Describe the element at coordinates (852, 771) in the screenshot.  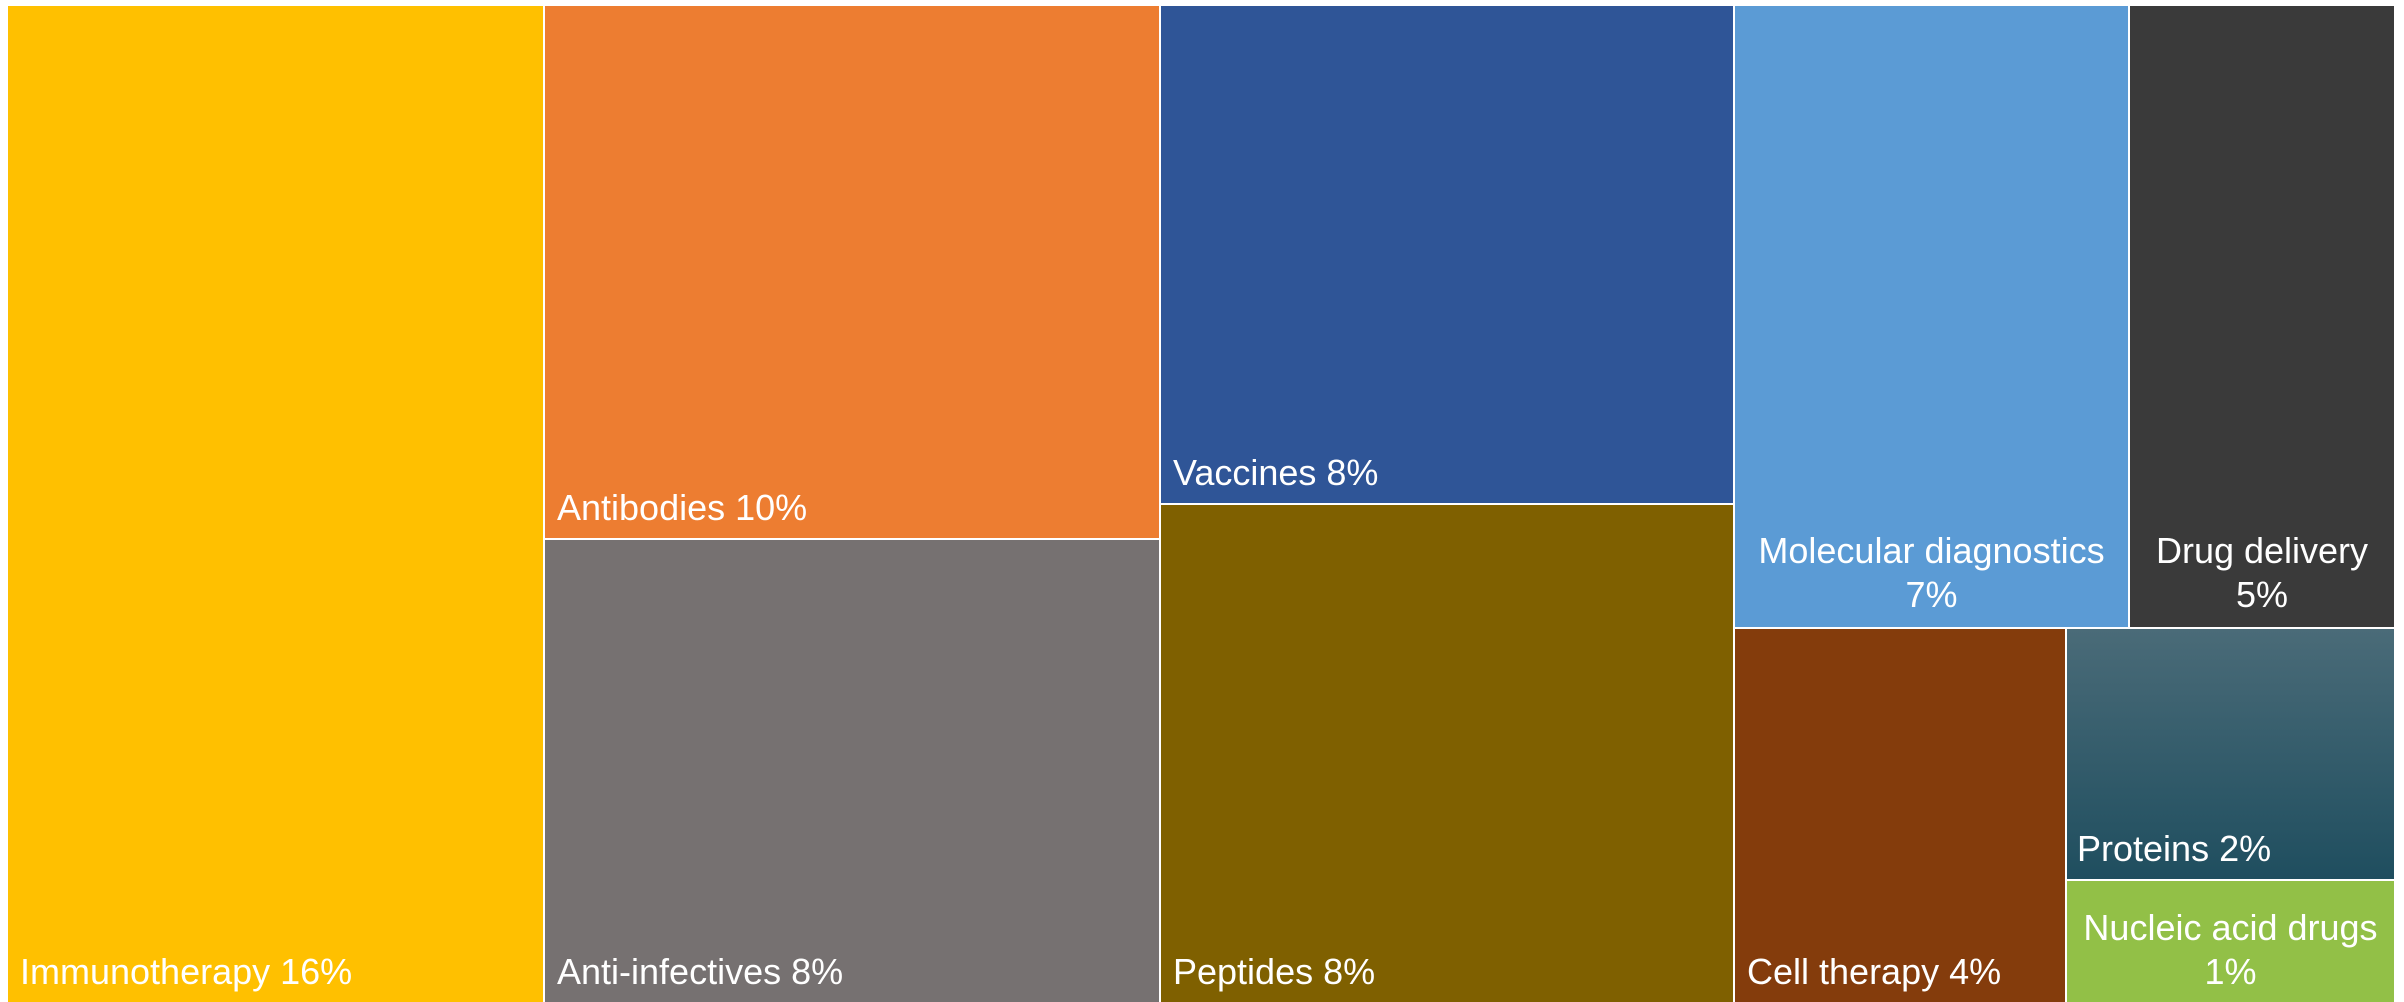
I see `tile-anti-infectives: Anti-infectives 8%` at that location.